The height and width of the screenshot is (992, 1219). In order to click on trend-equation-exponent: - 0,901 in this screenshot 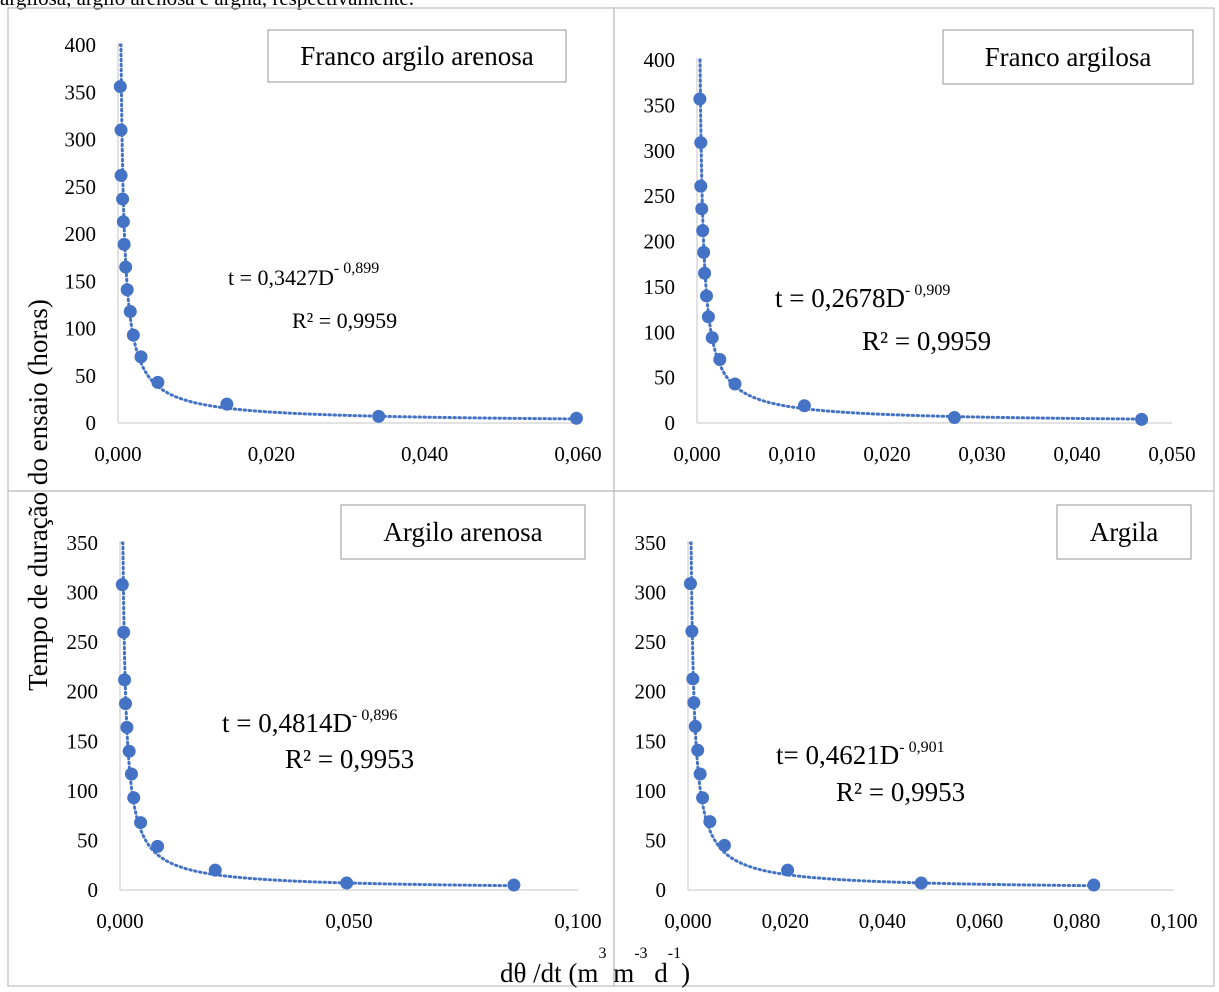, I will do `click(921, 747)`.